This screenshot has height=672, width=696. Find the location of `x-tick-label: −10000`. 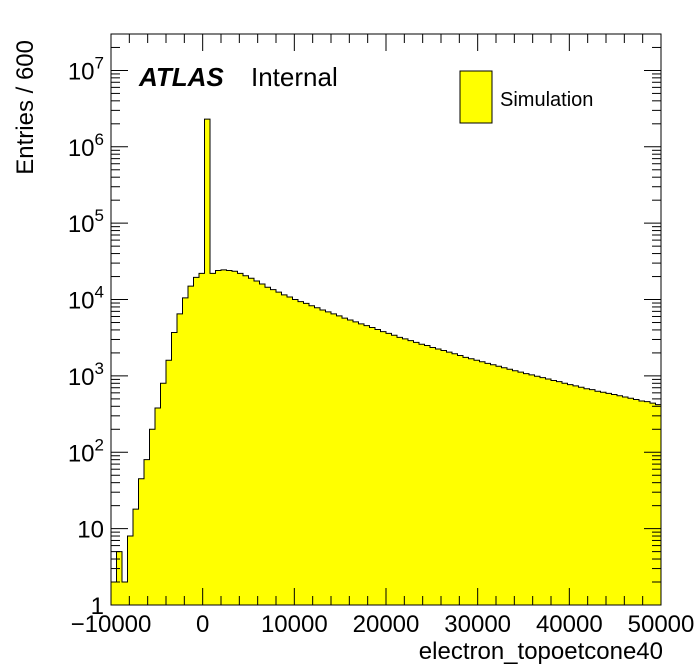

x-tick-label: −10000 is located at coordinates (111, 624).